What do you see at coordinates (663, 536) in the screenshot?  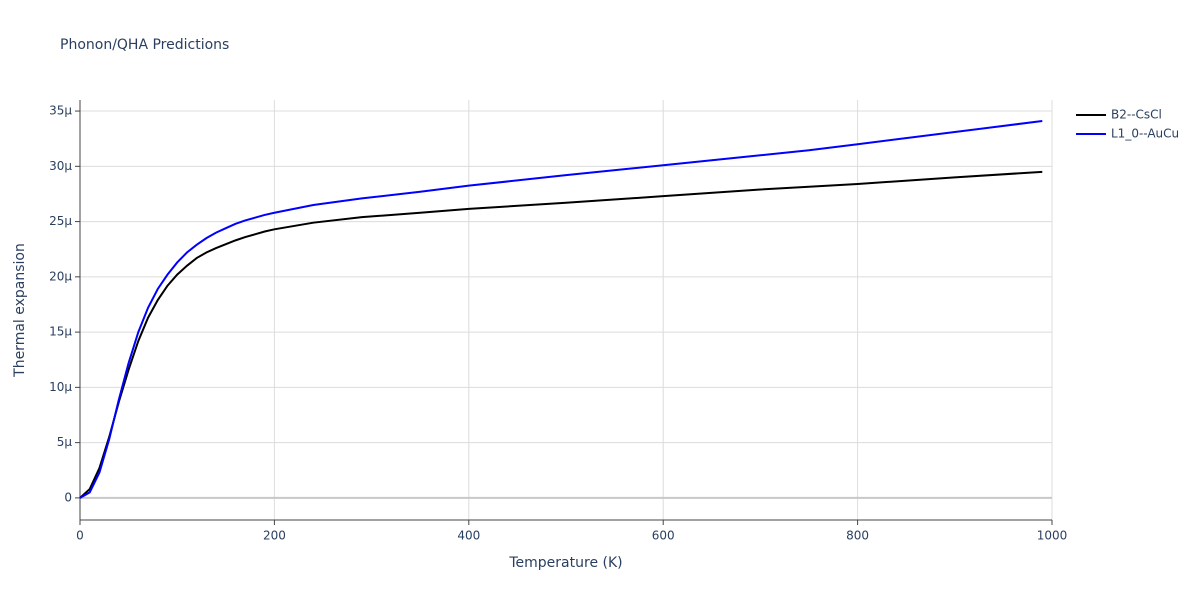 I see `x-tick-label: 600` at bounding box center [663, 536].